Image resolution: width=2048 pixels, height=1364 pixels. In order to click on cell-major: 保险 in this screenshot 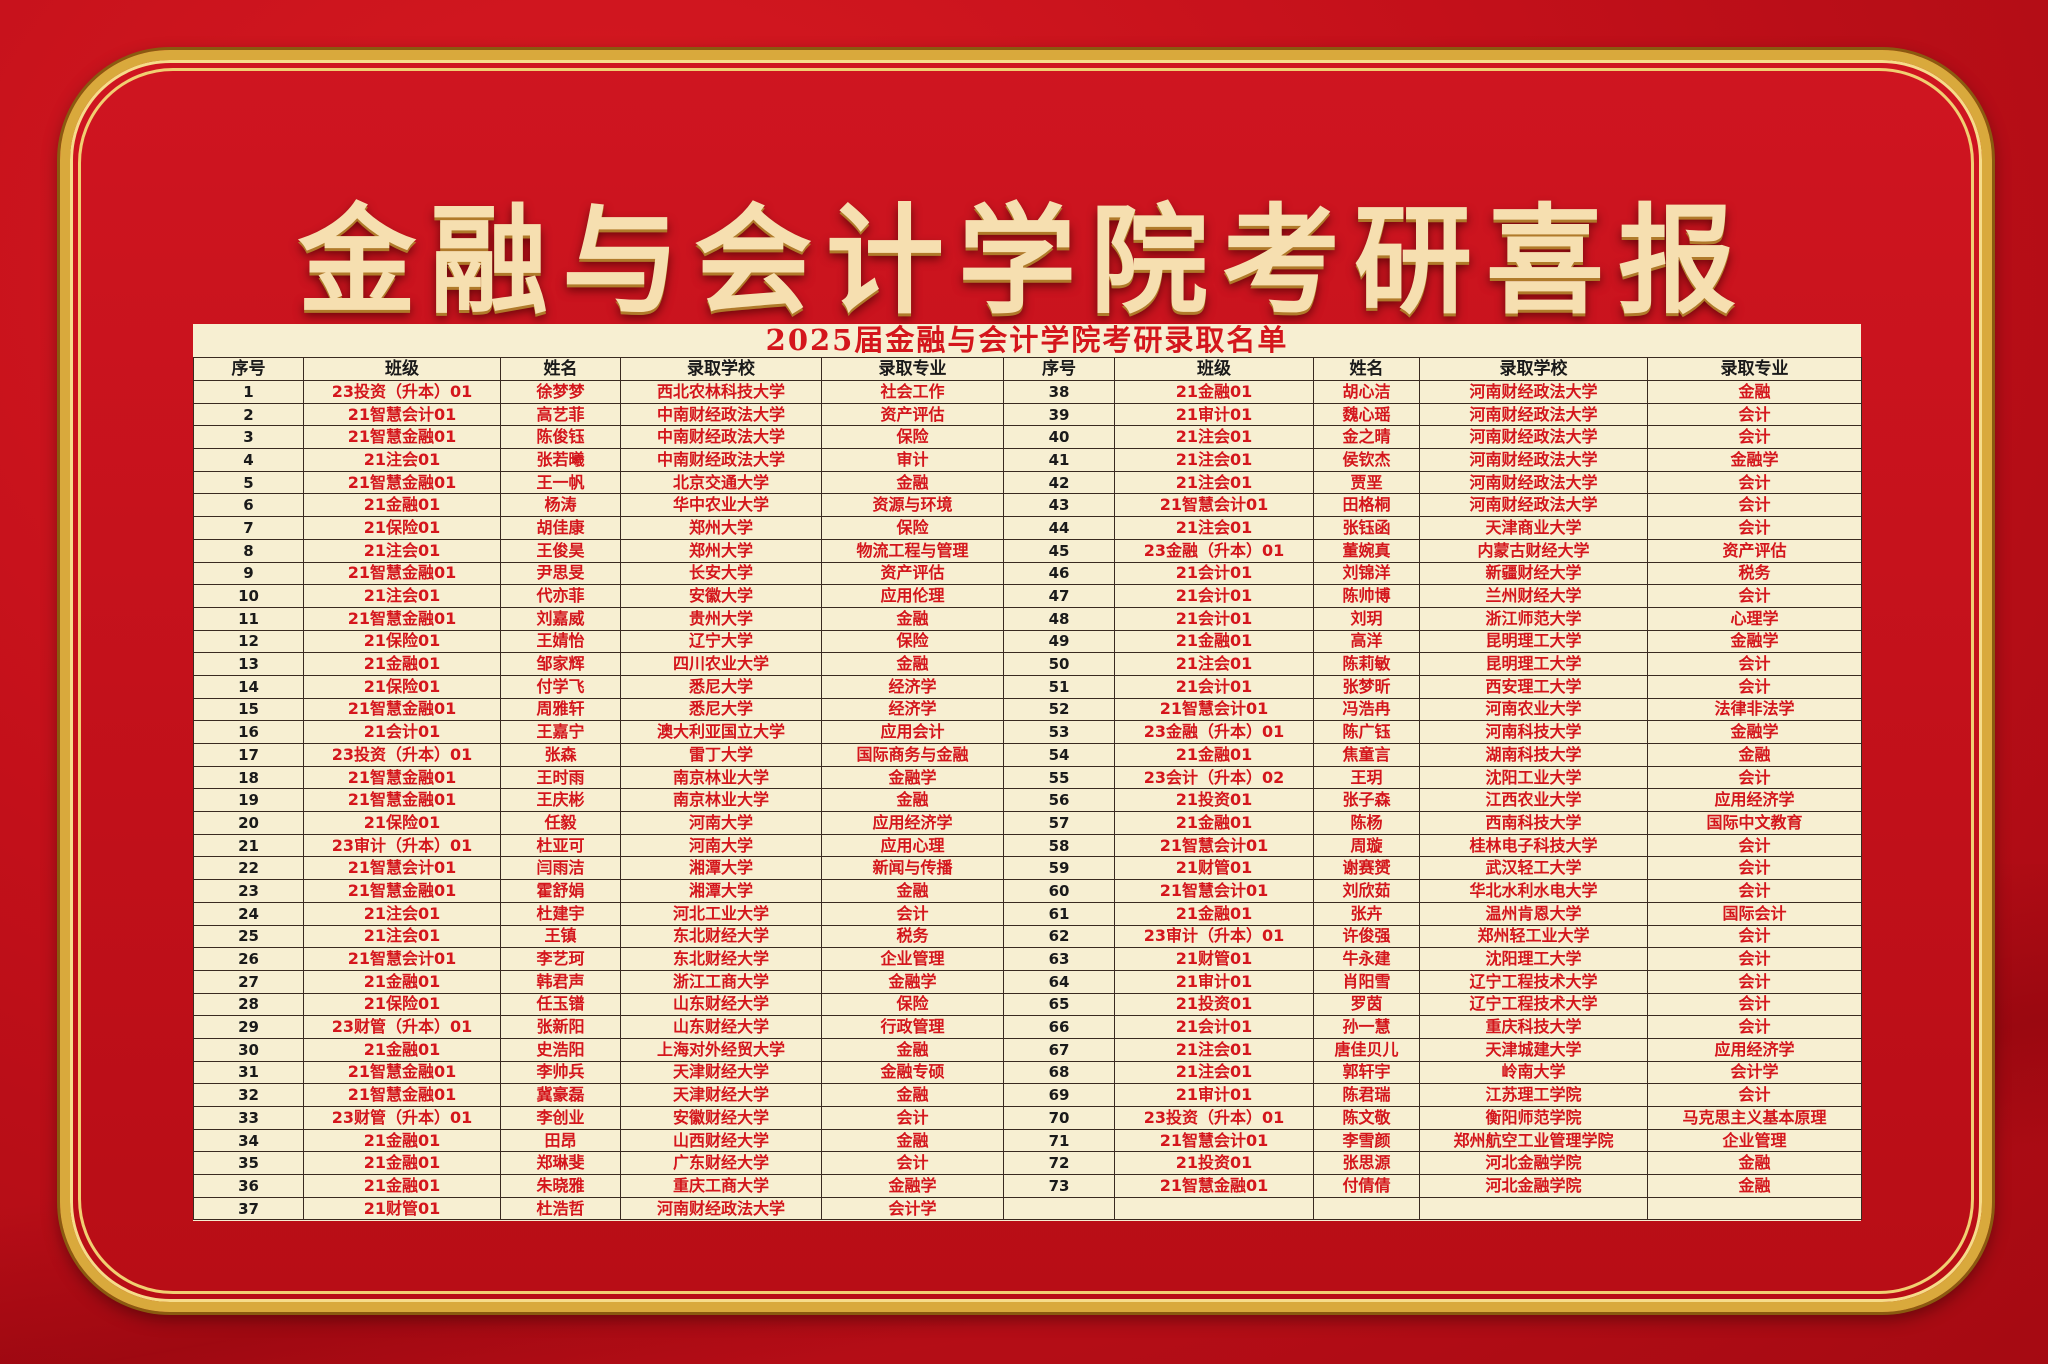, I will do `click(912, 437)`.